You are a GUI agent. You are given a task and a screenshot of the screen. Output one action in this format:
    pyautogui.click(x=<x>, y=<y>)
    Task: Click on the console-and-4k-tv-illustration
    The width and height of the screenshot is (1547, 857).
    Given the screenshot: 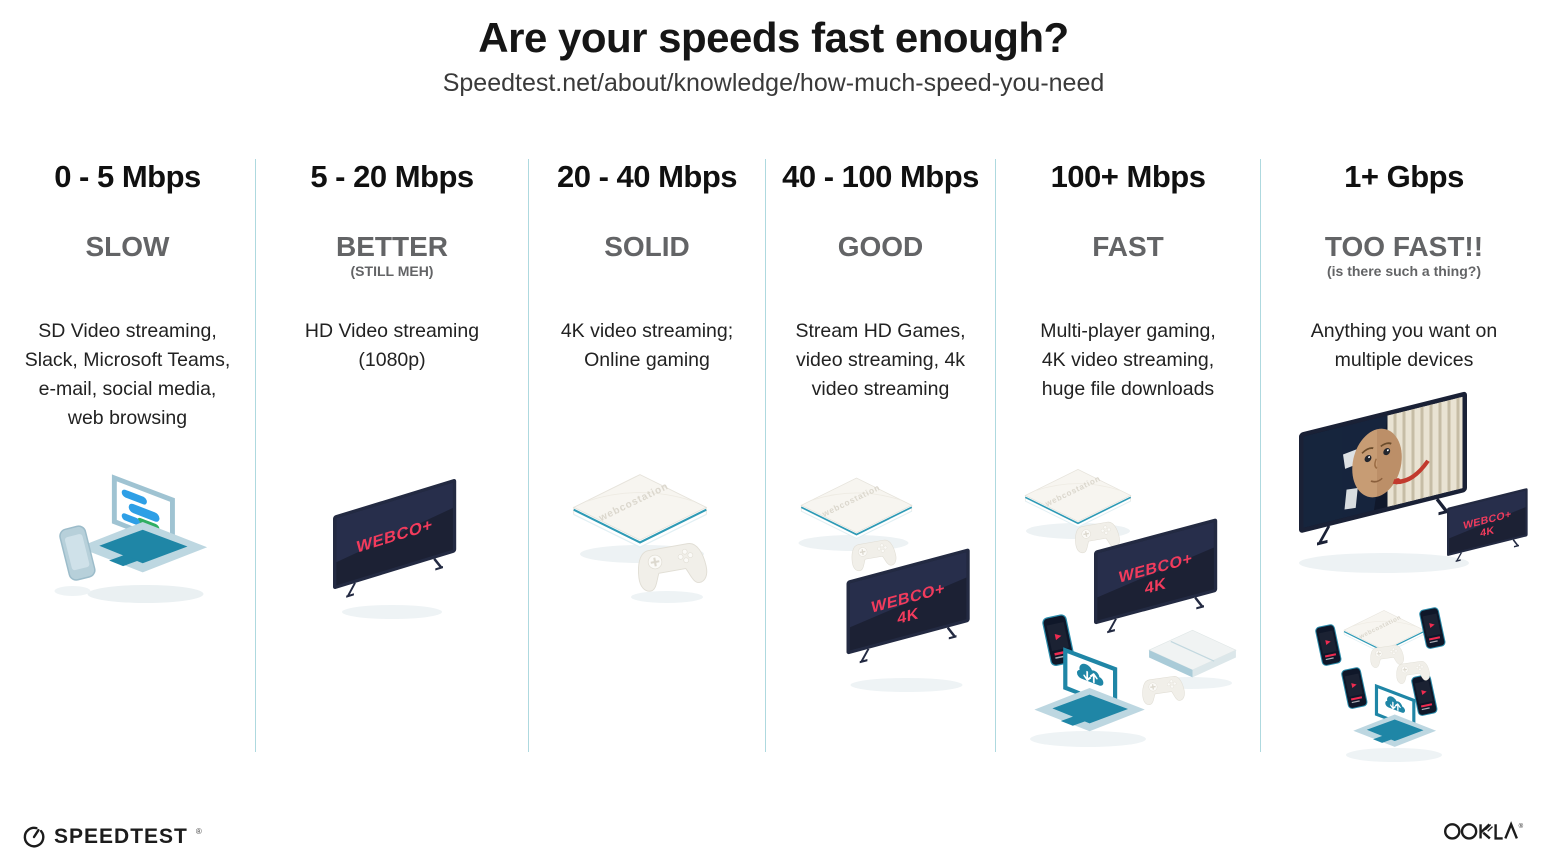 What is the action you would take?
    pyautogui.click(x=880, y=583)
    